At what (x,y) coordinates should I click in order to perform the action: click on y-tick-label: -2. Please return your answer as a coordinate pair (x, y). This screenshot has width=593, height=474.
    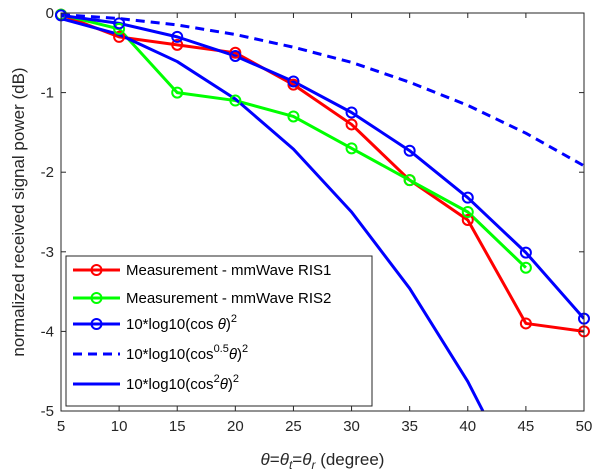
    Looking at the image, I should click on (47, 172).